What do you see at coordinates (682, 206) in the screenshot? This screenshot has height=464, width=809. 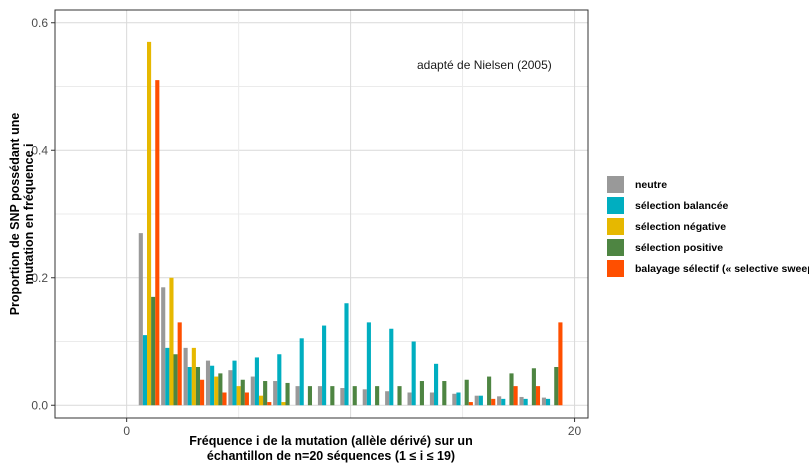 I see `legend-label: sélection balancée` at bounding box center [682, 206].